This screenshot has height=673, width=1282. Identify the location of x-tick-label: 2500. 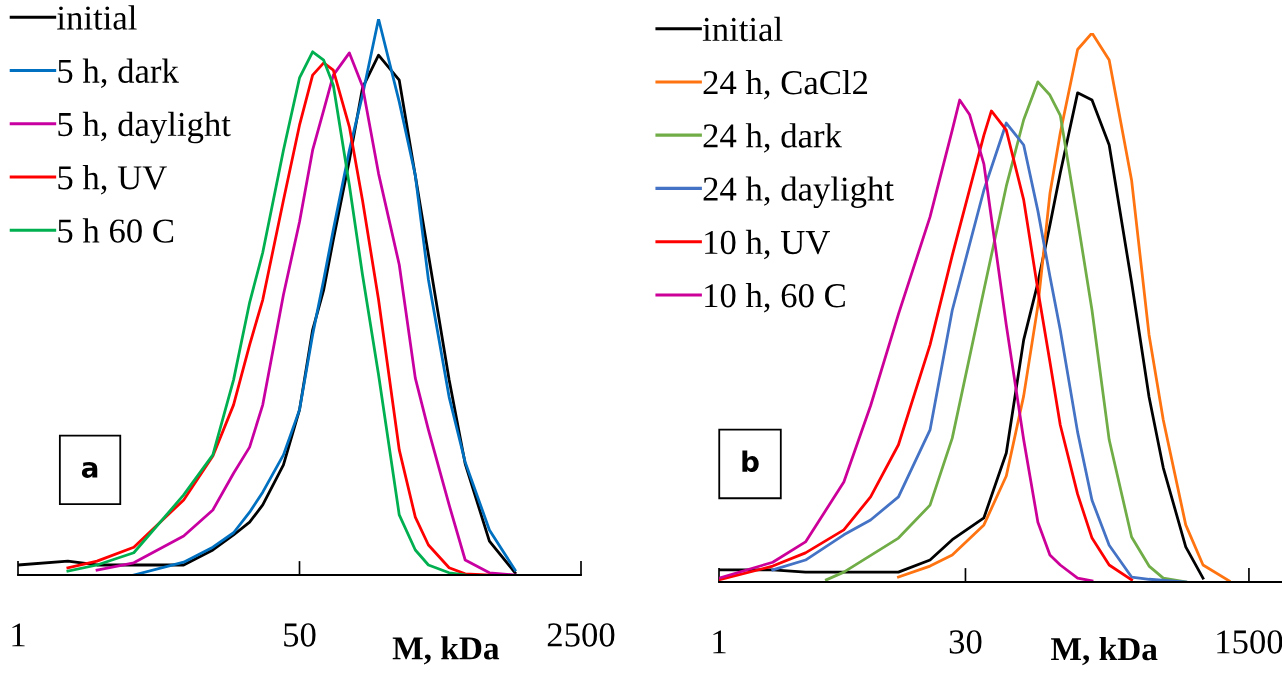
(581, 635).